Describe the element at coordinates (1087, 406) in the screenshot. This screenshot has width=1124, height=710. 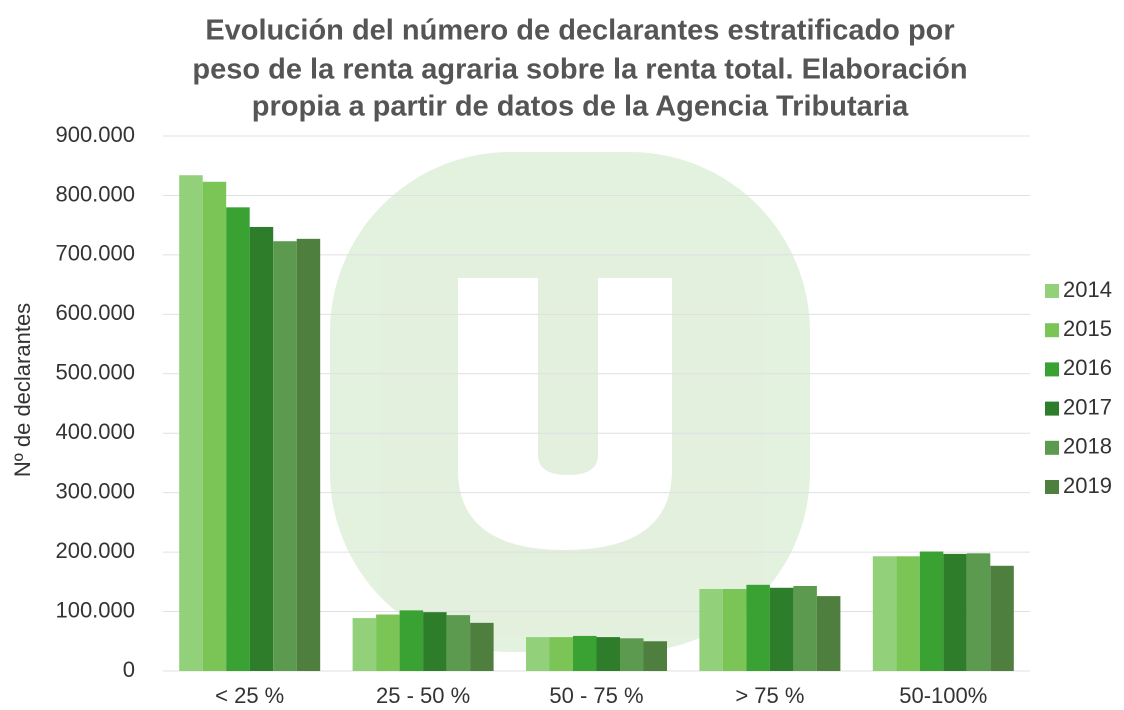
I see `legend-label: 2017` at that location.